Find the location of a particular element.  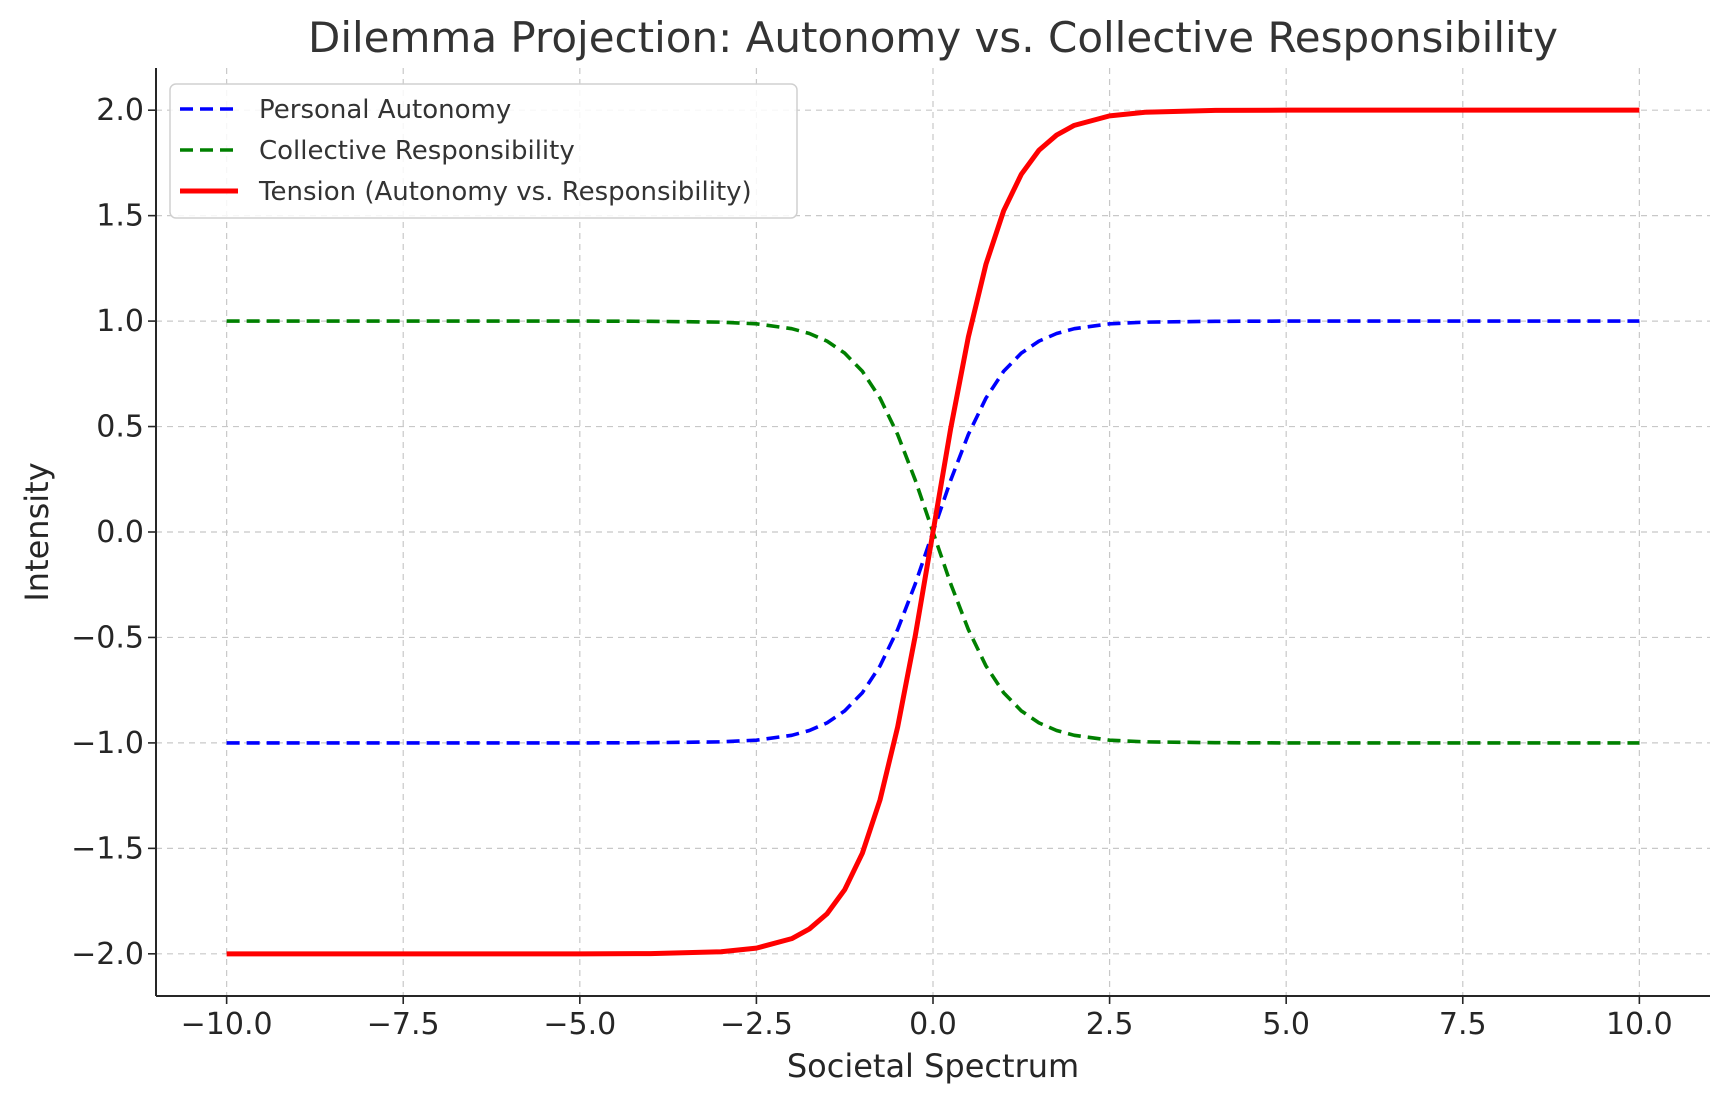

x-tick-label: 7.5 is located at coordinates (1463, 1024).